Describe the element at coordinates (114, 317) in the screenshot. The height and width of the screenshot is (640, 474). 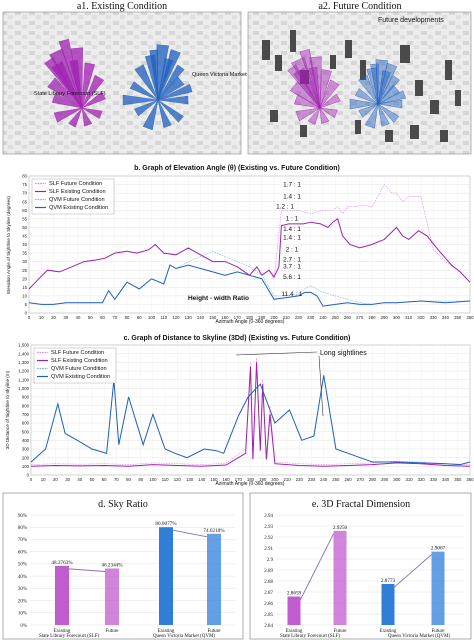
I see `x-tick-label: 70` at that location.